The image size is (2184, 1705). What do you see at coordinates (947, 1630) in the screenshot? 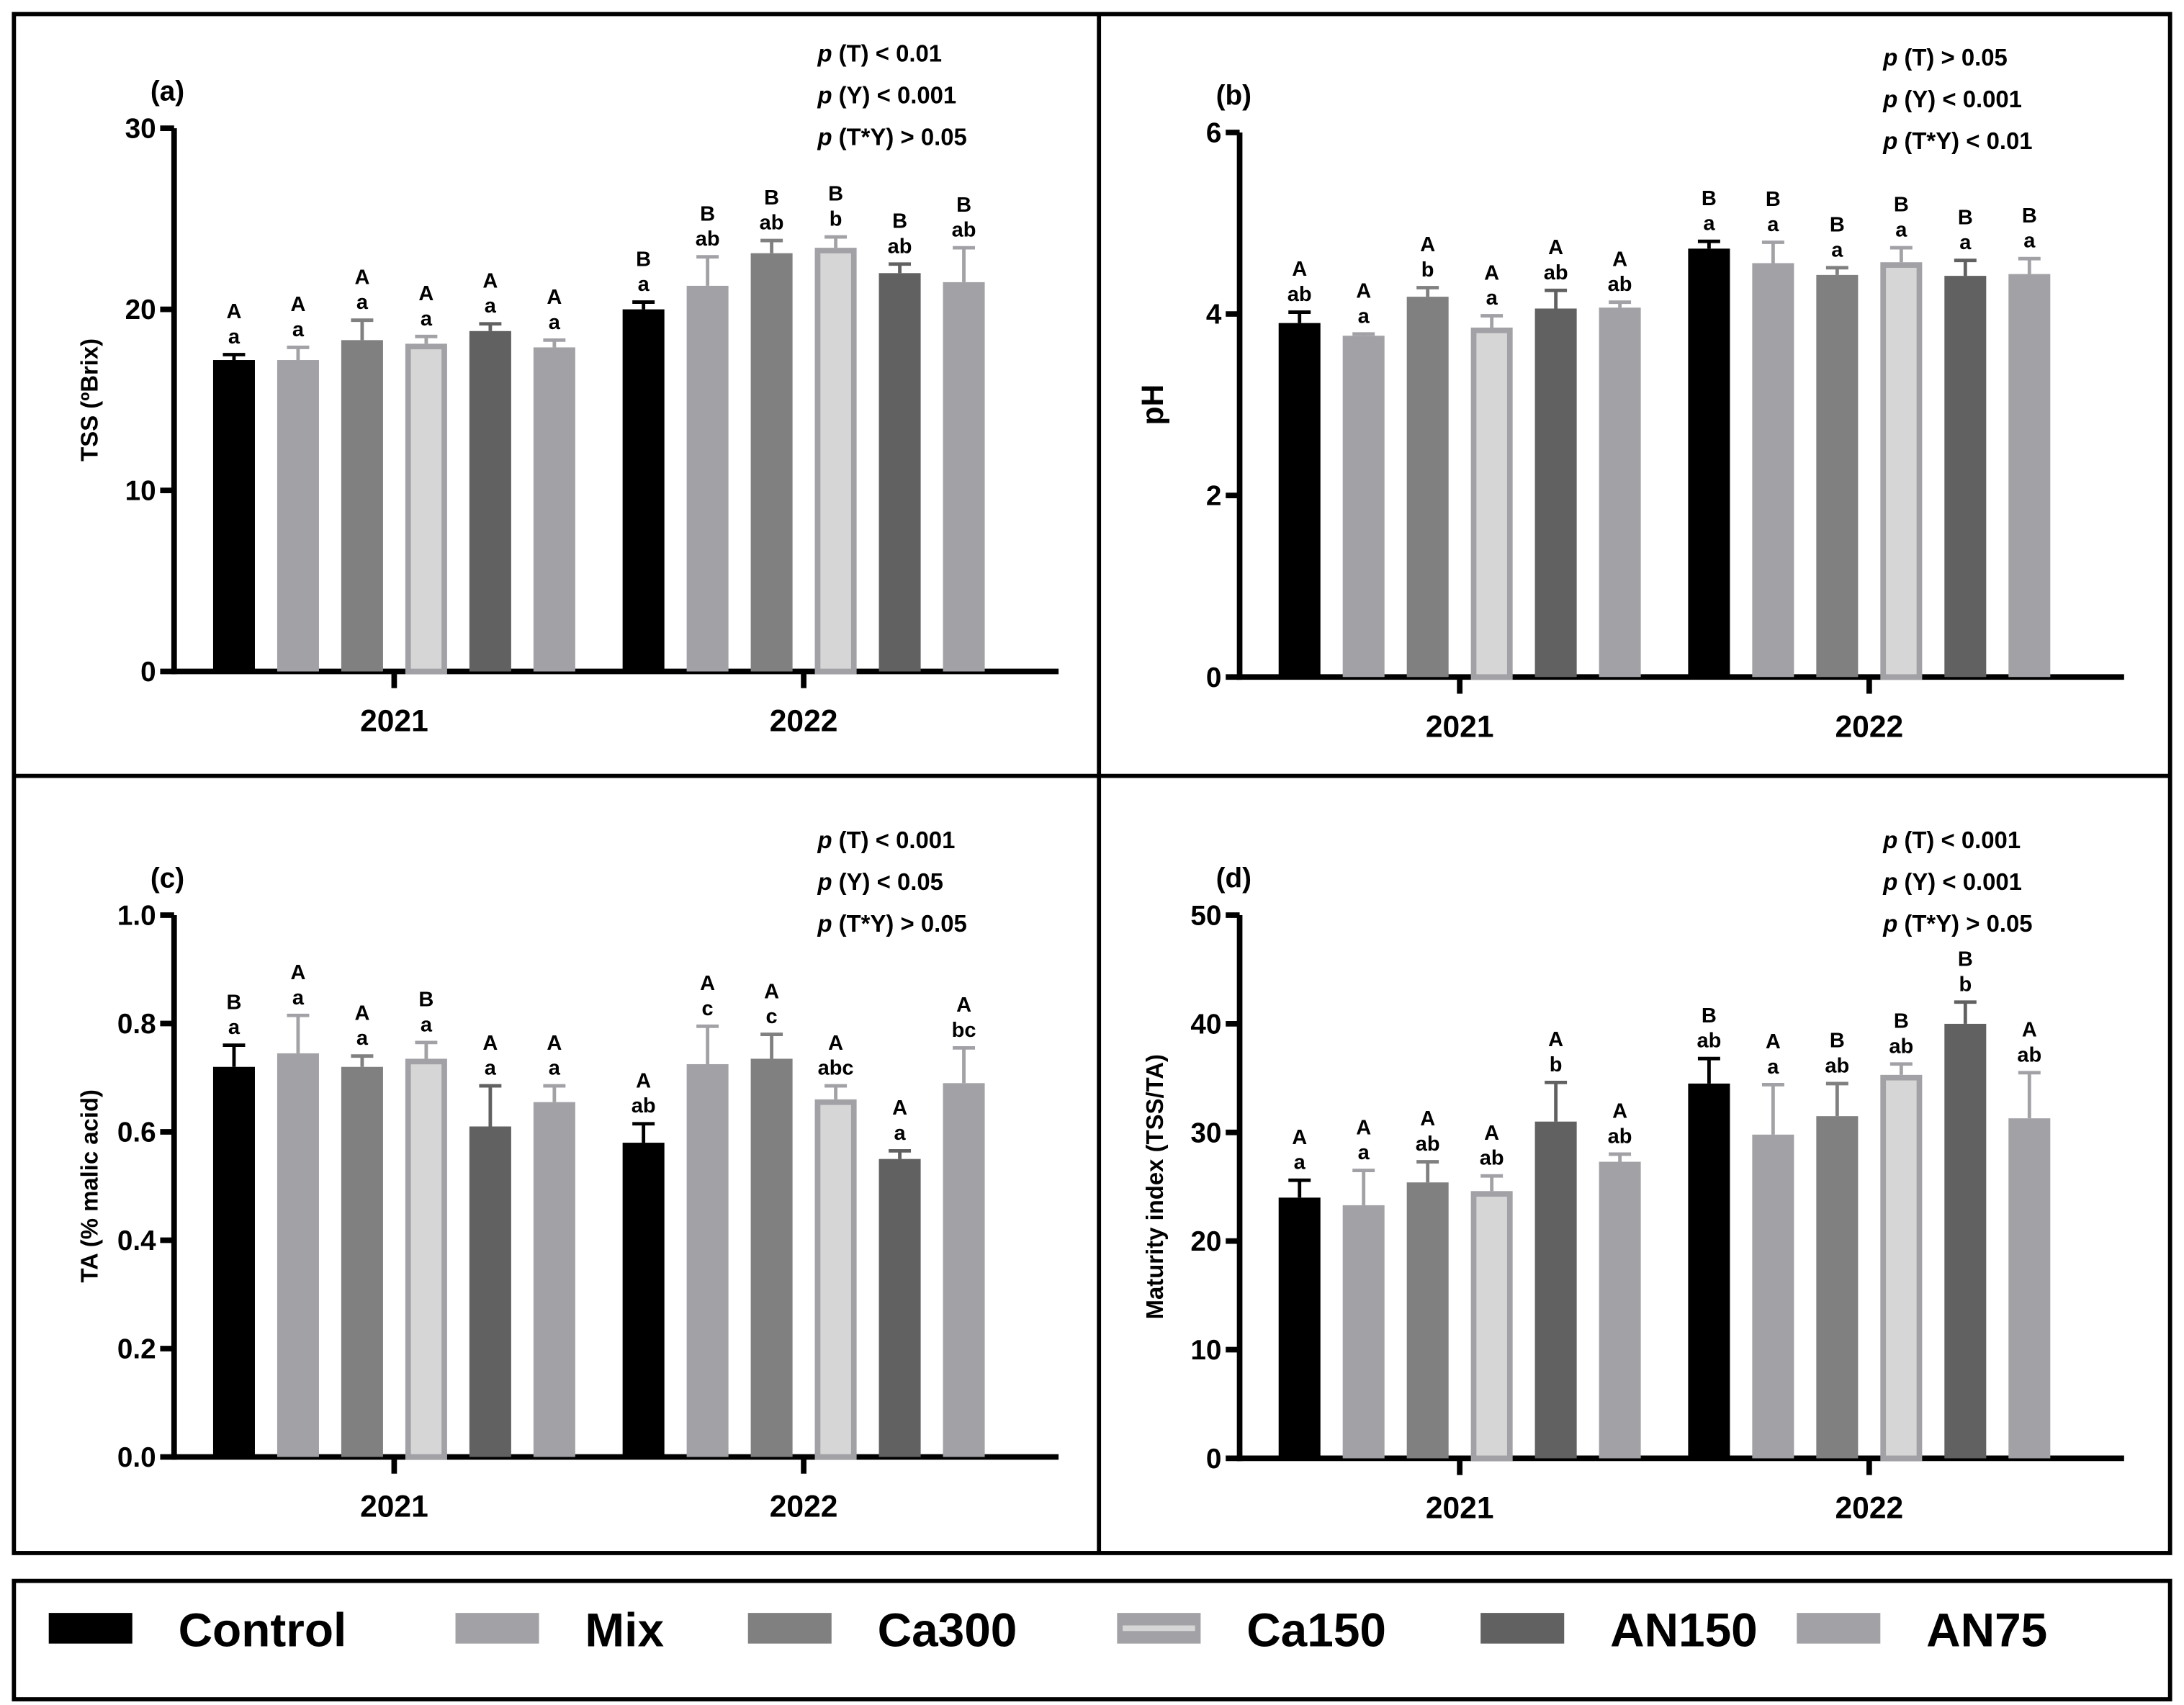
I see `legend-label-ca300: Ca300` at bounding box center [947, 1630].